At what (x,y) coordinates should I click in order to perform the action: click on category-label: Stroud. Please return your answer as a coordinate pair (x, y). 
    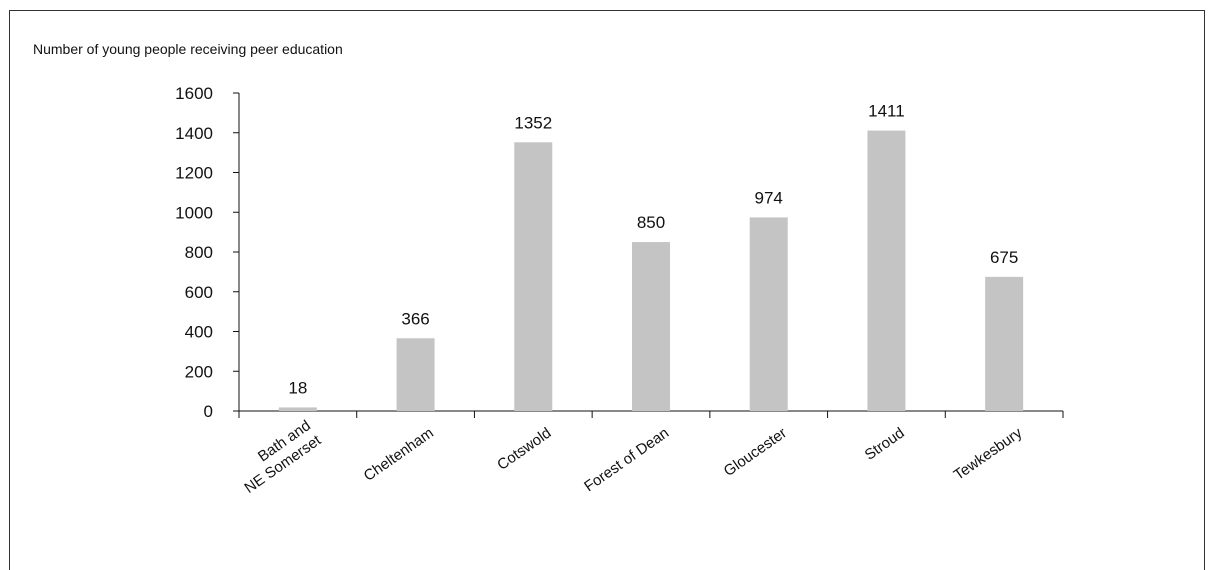
    Looking at the image, I should click on (885, 443).